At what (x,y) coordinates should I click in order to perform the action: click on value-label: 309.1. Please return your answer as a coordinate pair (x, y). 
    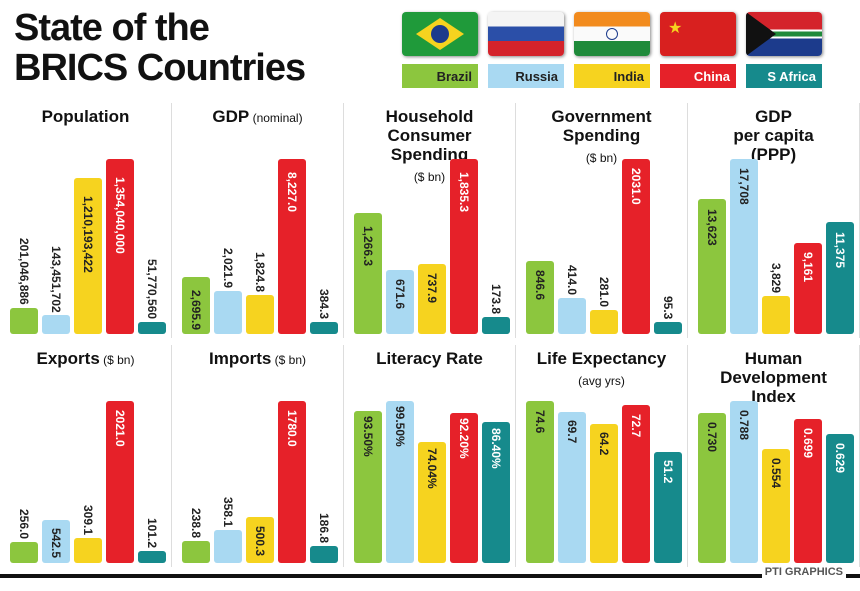
    Looking at the image, I should click on (88, 520).